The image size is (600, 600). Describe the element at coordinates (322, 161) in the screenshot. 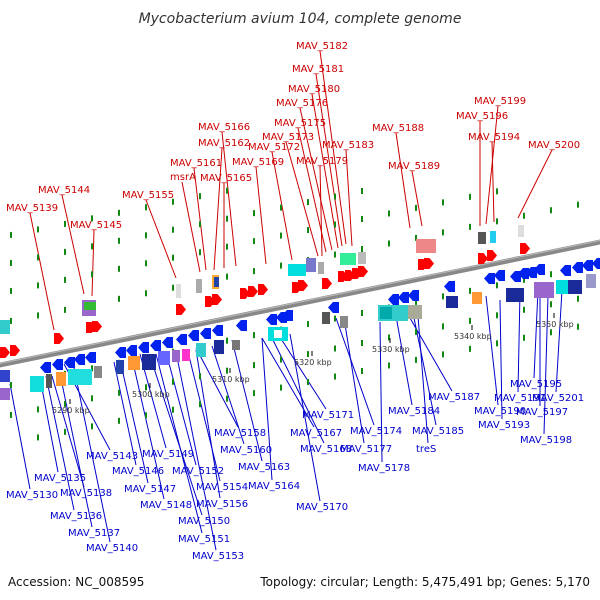

I see `gene-label-top: MAV_5179` at that location.